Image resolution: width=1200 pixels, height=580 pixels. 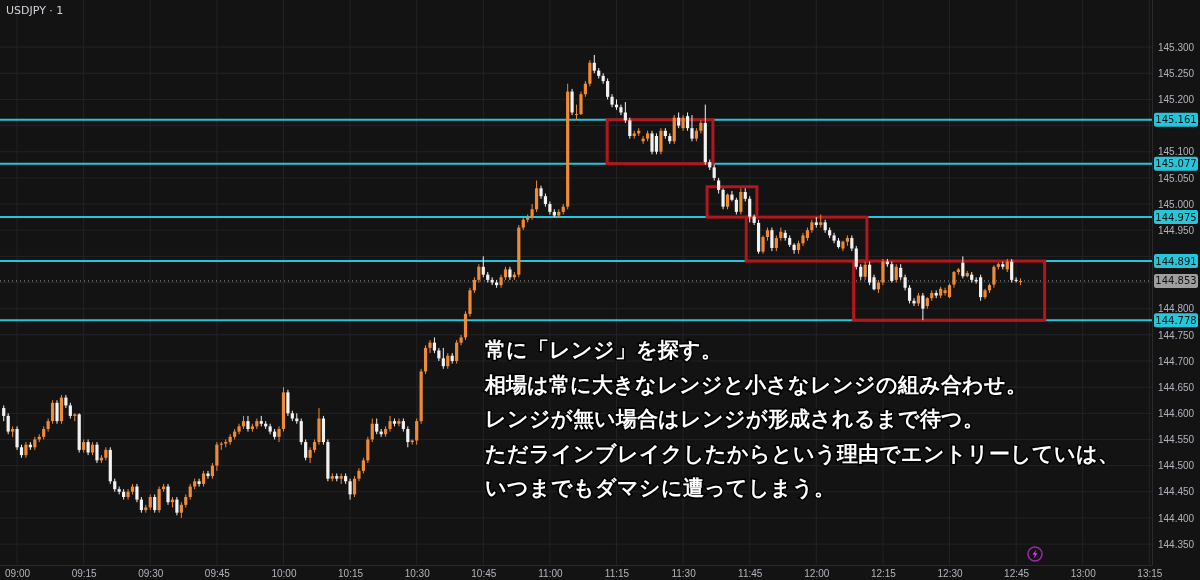 What do you see at coordinates (883, 574) in the screenshot?
I see `x-tick-label: 12:15` at bounding box center [883, 574].